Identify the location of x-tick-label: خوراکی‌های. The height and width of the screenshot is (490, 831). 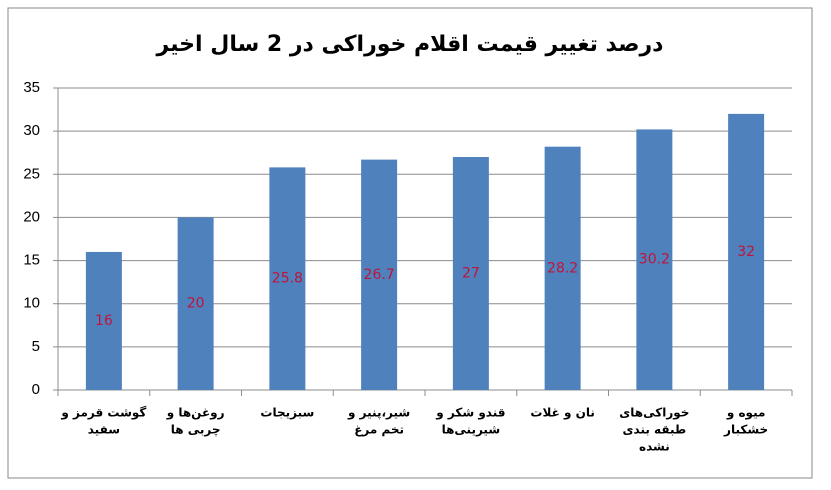
(654, 413).